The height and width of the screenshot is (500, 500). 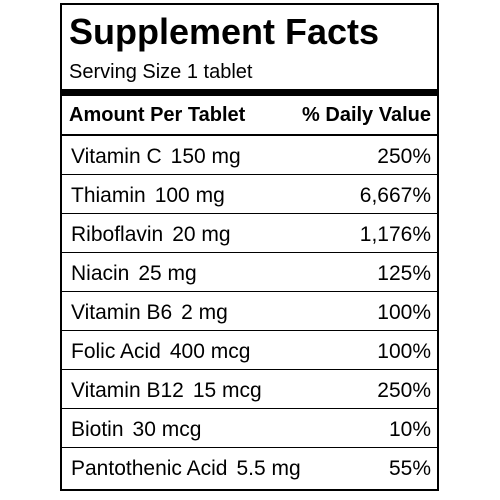 What do you see at coordinates (122, 312) in the screenshot?
I see `nutrient-name: Vitamin B6` at bounding box center [122, 312].